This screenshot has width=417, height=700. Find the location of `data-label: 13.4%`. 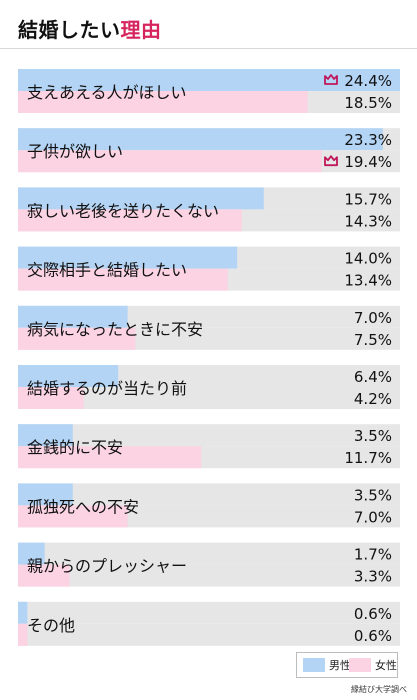

data-label: 13.4% is located at coordinates (368, 281).